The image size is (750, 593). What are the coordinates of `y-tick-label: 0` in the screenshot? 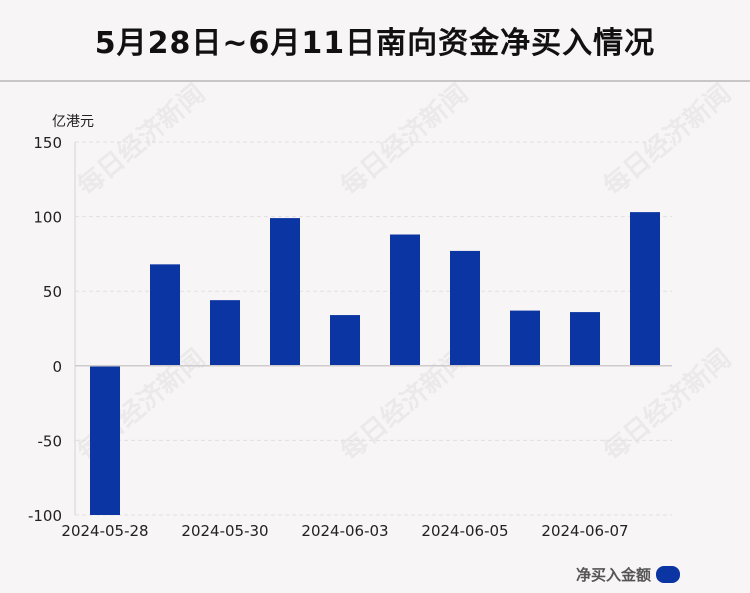 It's located at (57, 367).